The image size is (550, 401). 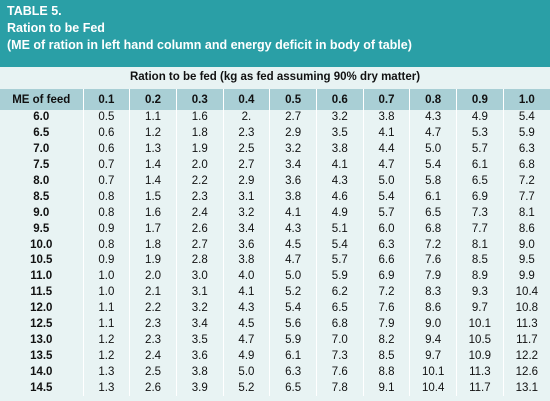 What do you see at coordinates (339, 99) in the screenshot?
I see `column-header-deficit: 0.6` at bounding box center [339, 99].